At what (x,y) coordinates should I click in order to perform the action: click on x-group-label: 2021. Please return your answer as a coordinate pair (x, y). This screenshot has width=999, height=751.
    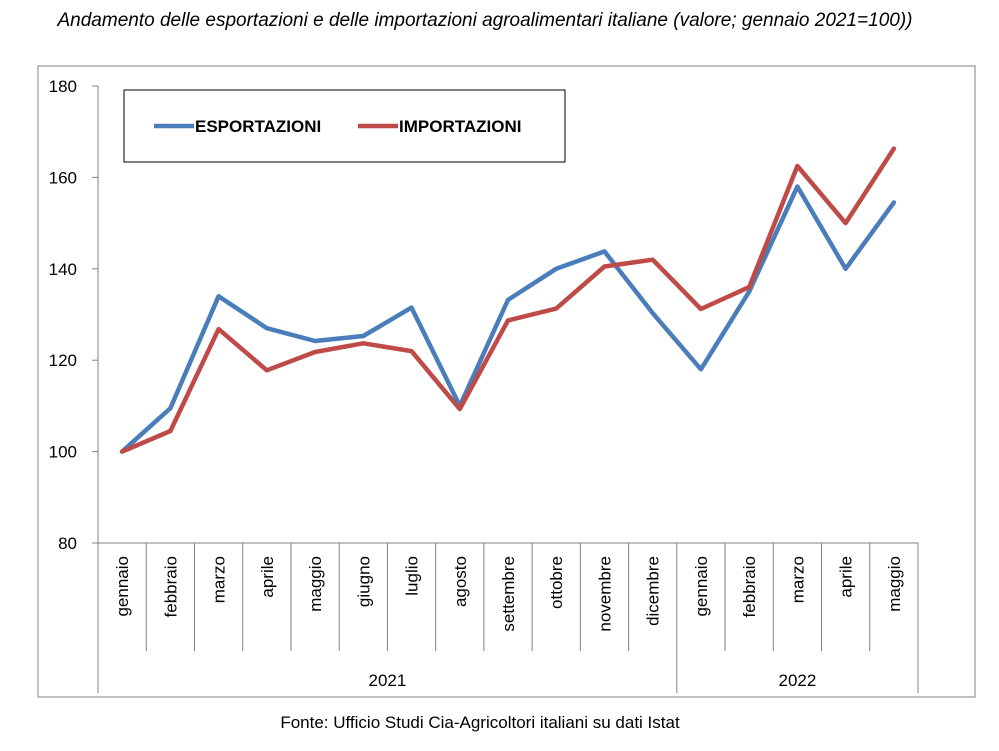
    Looking at the image, I should click on (387, 680).